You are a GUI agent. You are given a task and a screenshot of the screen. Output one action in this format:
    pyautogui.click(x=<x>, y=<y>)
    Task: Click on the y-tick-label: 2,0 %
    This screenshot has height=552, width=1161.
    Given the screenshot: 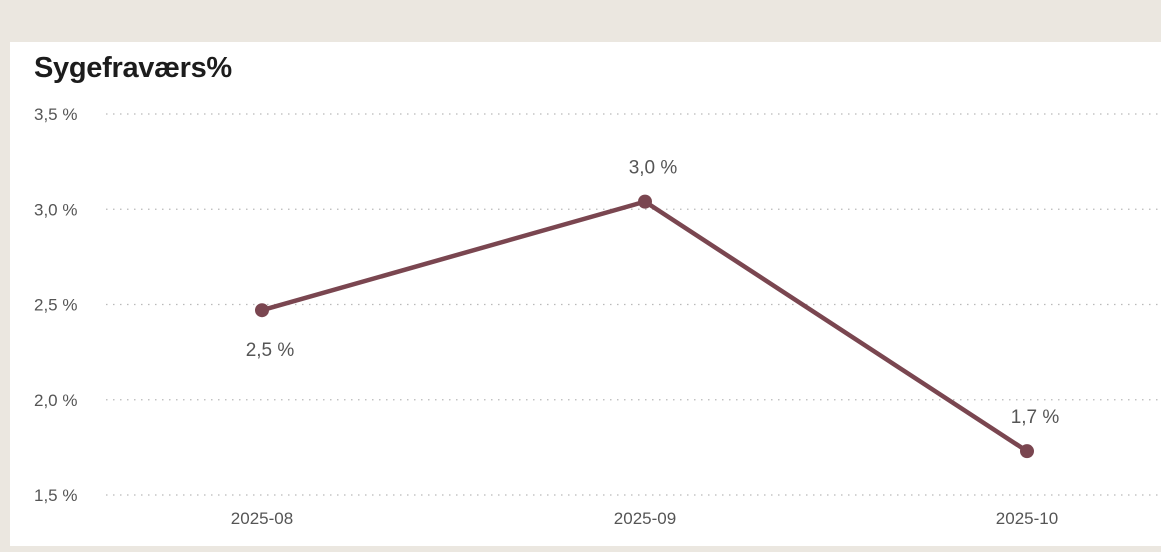 What is the action you would take?
    pyautogui.click(x=55, y=400)
    